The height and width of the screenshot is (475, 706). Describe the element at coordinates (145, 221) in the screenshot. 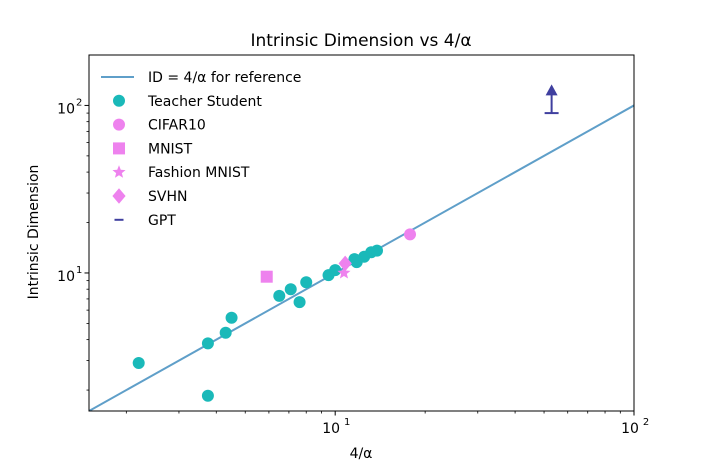

I see `legend-item-gpt: GPT` at that location.